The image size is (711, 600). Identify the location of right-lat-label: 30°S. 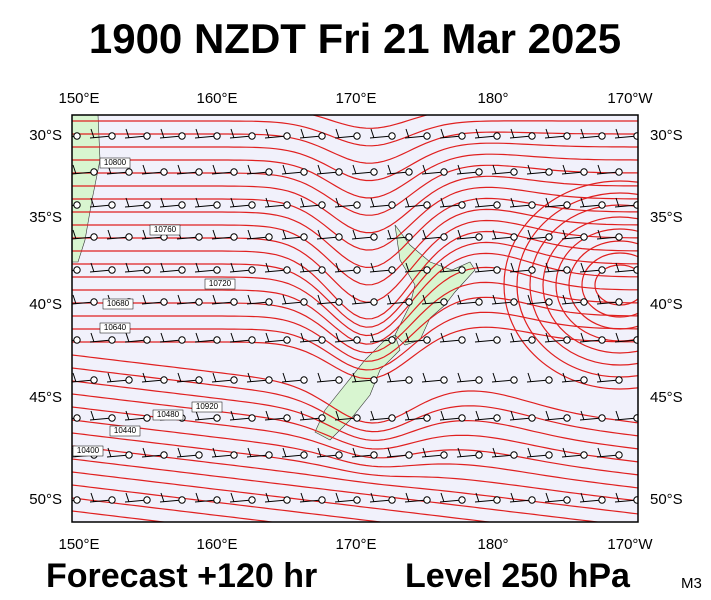
(666, 135).